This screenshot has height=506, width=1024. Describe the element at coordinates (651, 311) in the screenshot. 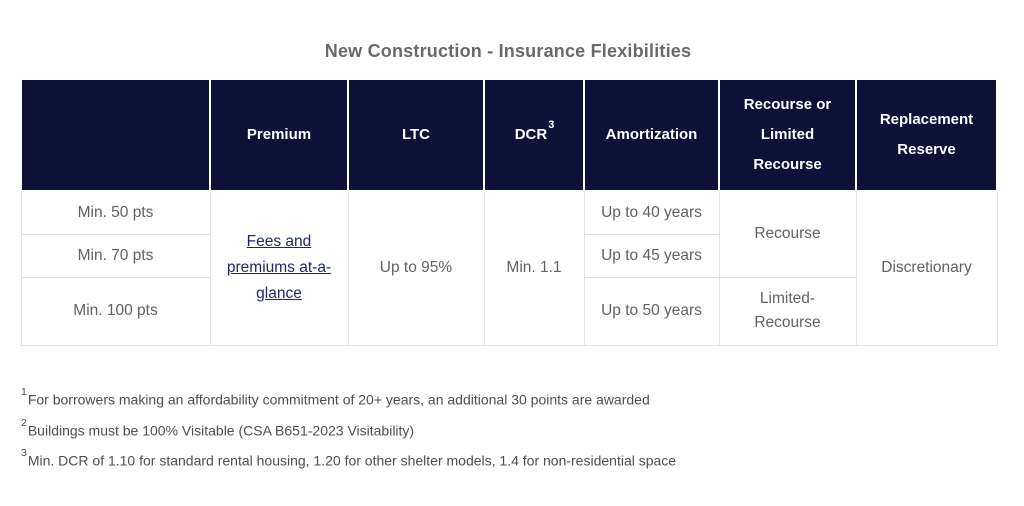

I see `amortization-cell-50-years: Up to 50 years` at that location.